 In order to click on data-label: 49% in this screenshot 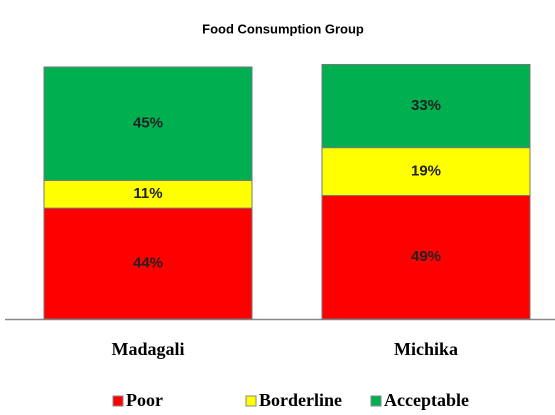, I will do `click(426, 256)`.